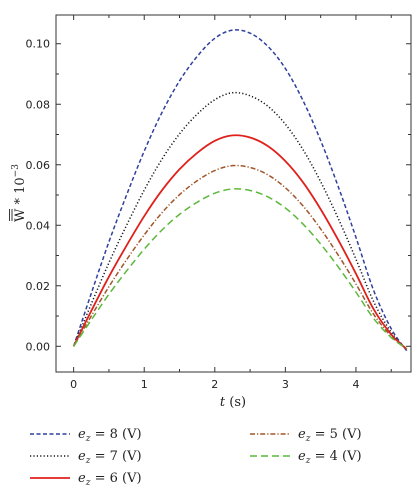  Describe the element at coordinates (144, 384) in the screenshot. I see `x-tick-label: 1` at that location.